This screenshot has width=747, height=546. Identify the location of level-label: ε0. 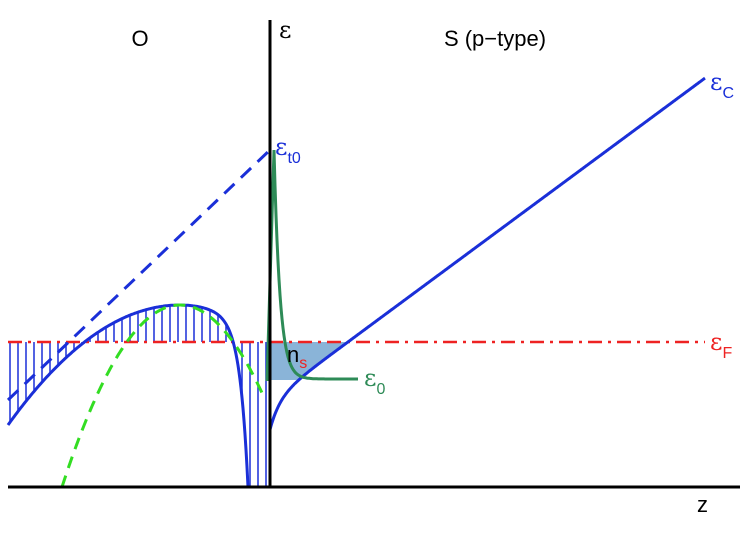
(374, 381).